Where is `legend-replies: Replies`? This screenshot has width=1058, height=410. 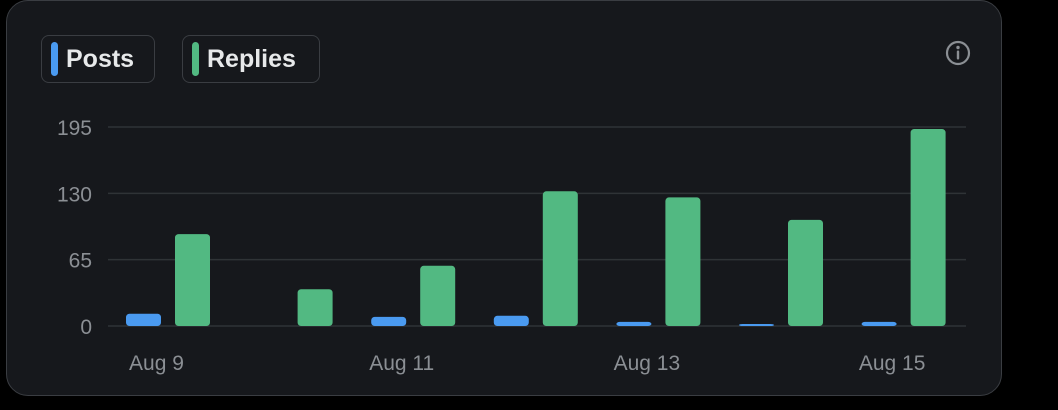 legend-replies: Replies is located at coordinates (251, 59).